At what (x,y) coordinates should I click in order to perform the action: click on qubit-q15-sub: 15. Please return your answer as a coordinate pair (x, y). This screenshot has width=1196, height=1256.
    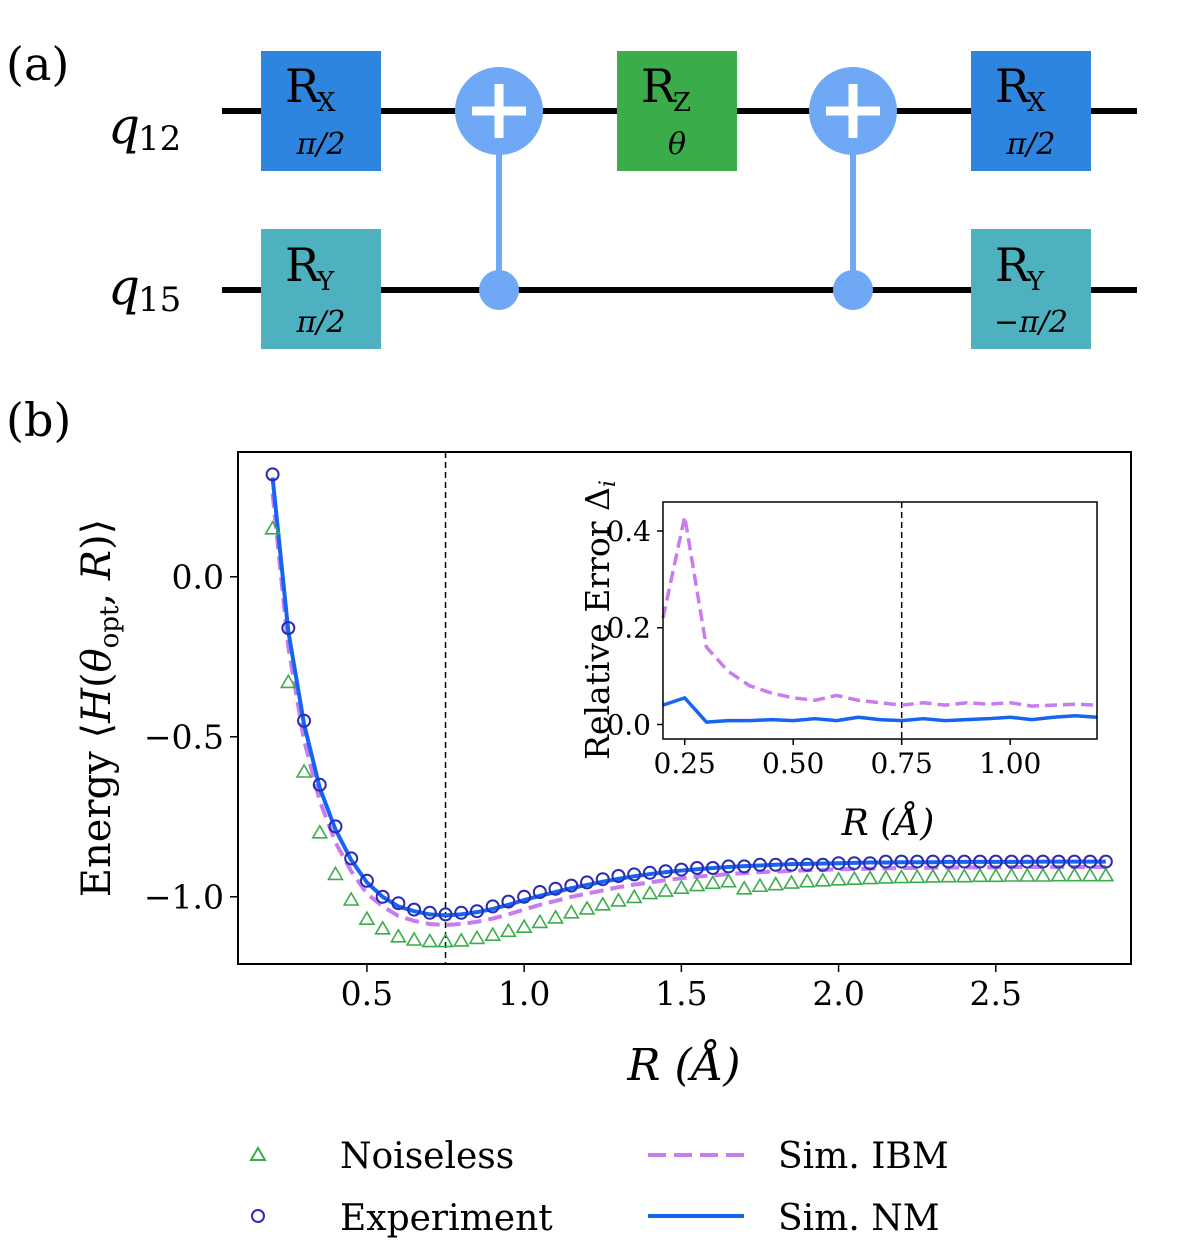
    Looking at the image, I should click on (159, 300).